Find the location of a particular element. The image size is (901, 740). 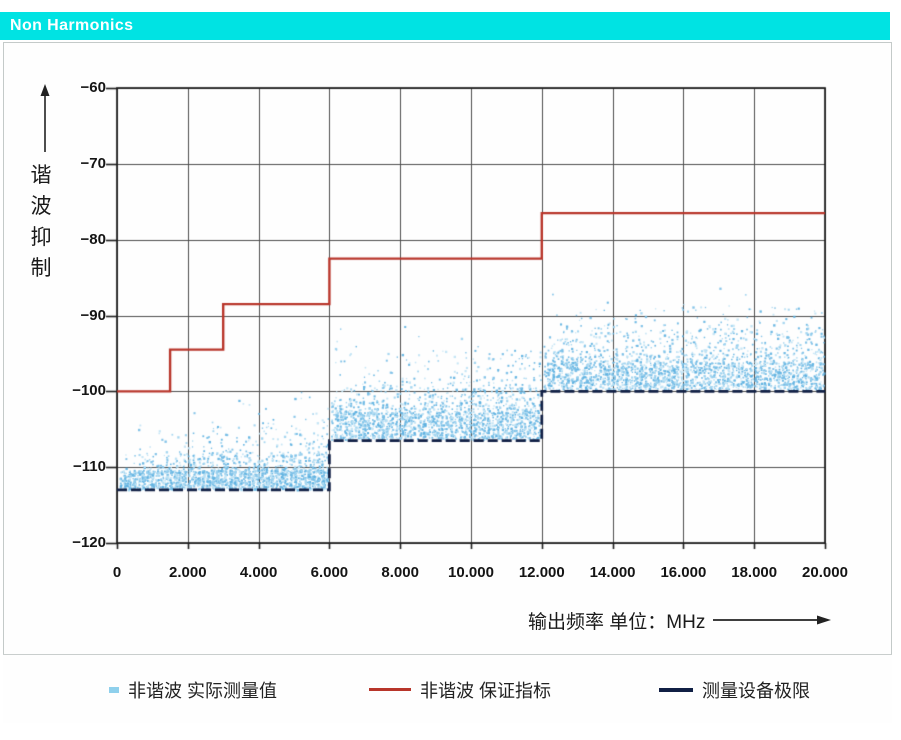

x-axis-title: 输出频率 单位：MHz is located at coordinates (680, 620).